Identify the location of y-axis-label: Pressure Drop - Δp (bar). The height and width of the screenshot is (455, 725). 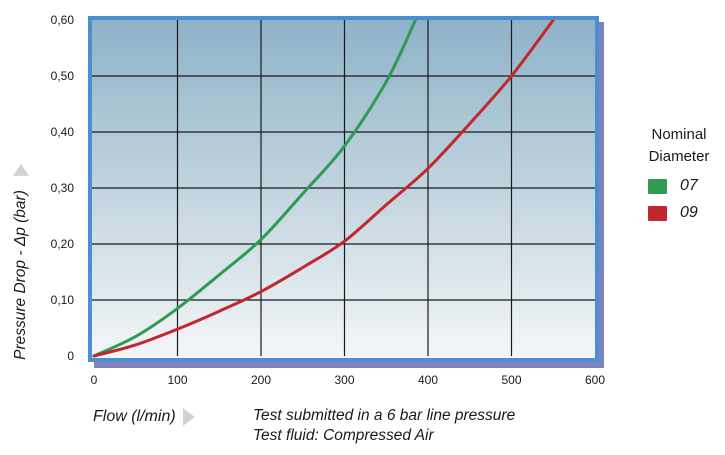
(21, 262).